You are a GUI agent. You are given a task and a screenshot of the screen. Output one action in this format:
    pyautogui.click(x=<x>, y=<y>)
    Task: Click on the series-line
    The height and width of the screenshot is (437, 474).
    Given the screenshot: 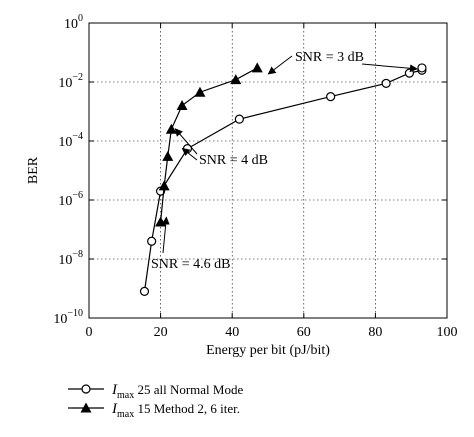 What is the action you would take?
    pyautogui.click(x=209, y=145)
    